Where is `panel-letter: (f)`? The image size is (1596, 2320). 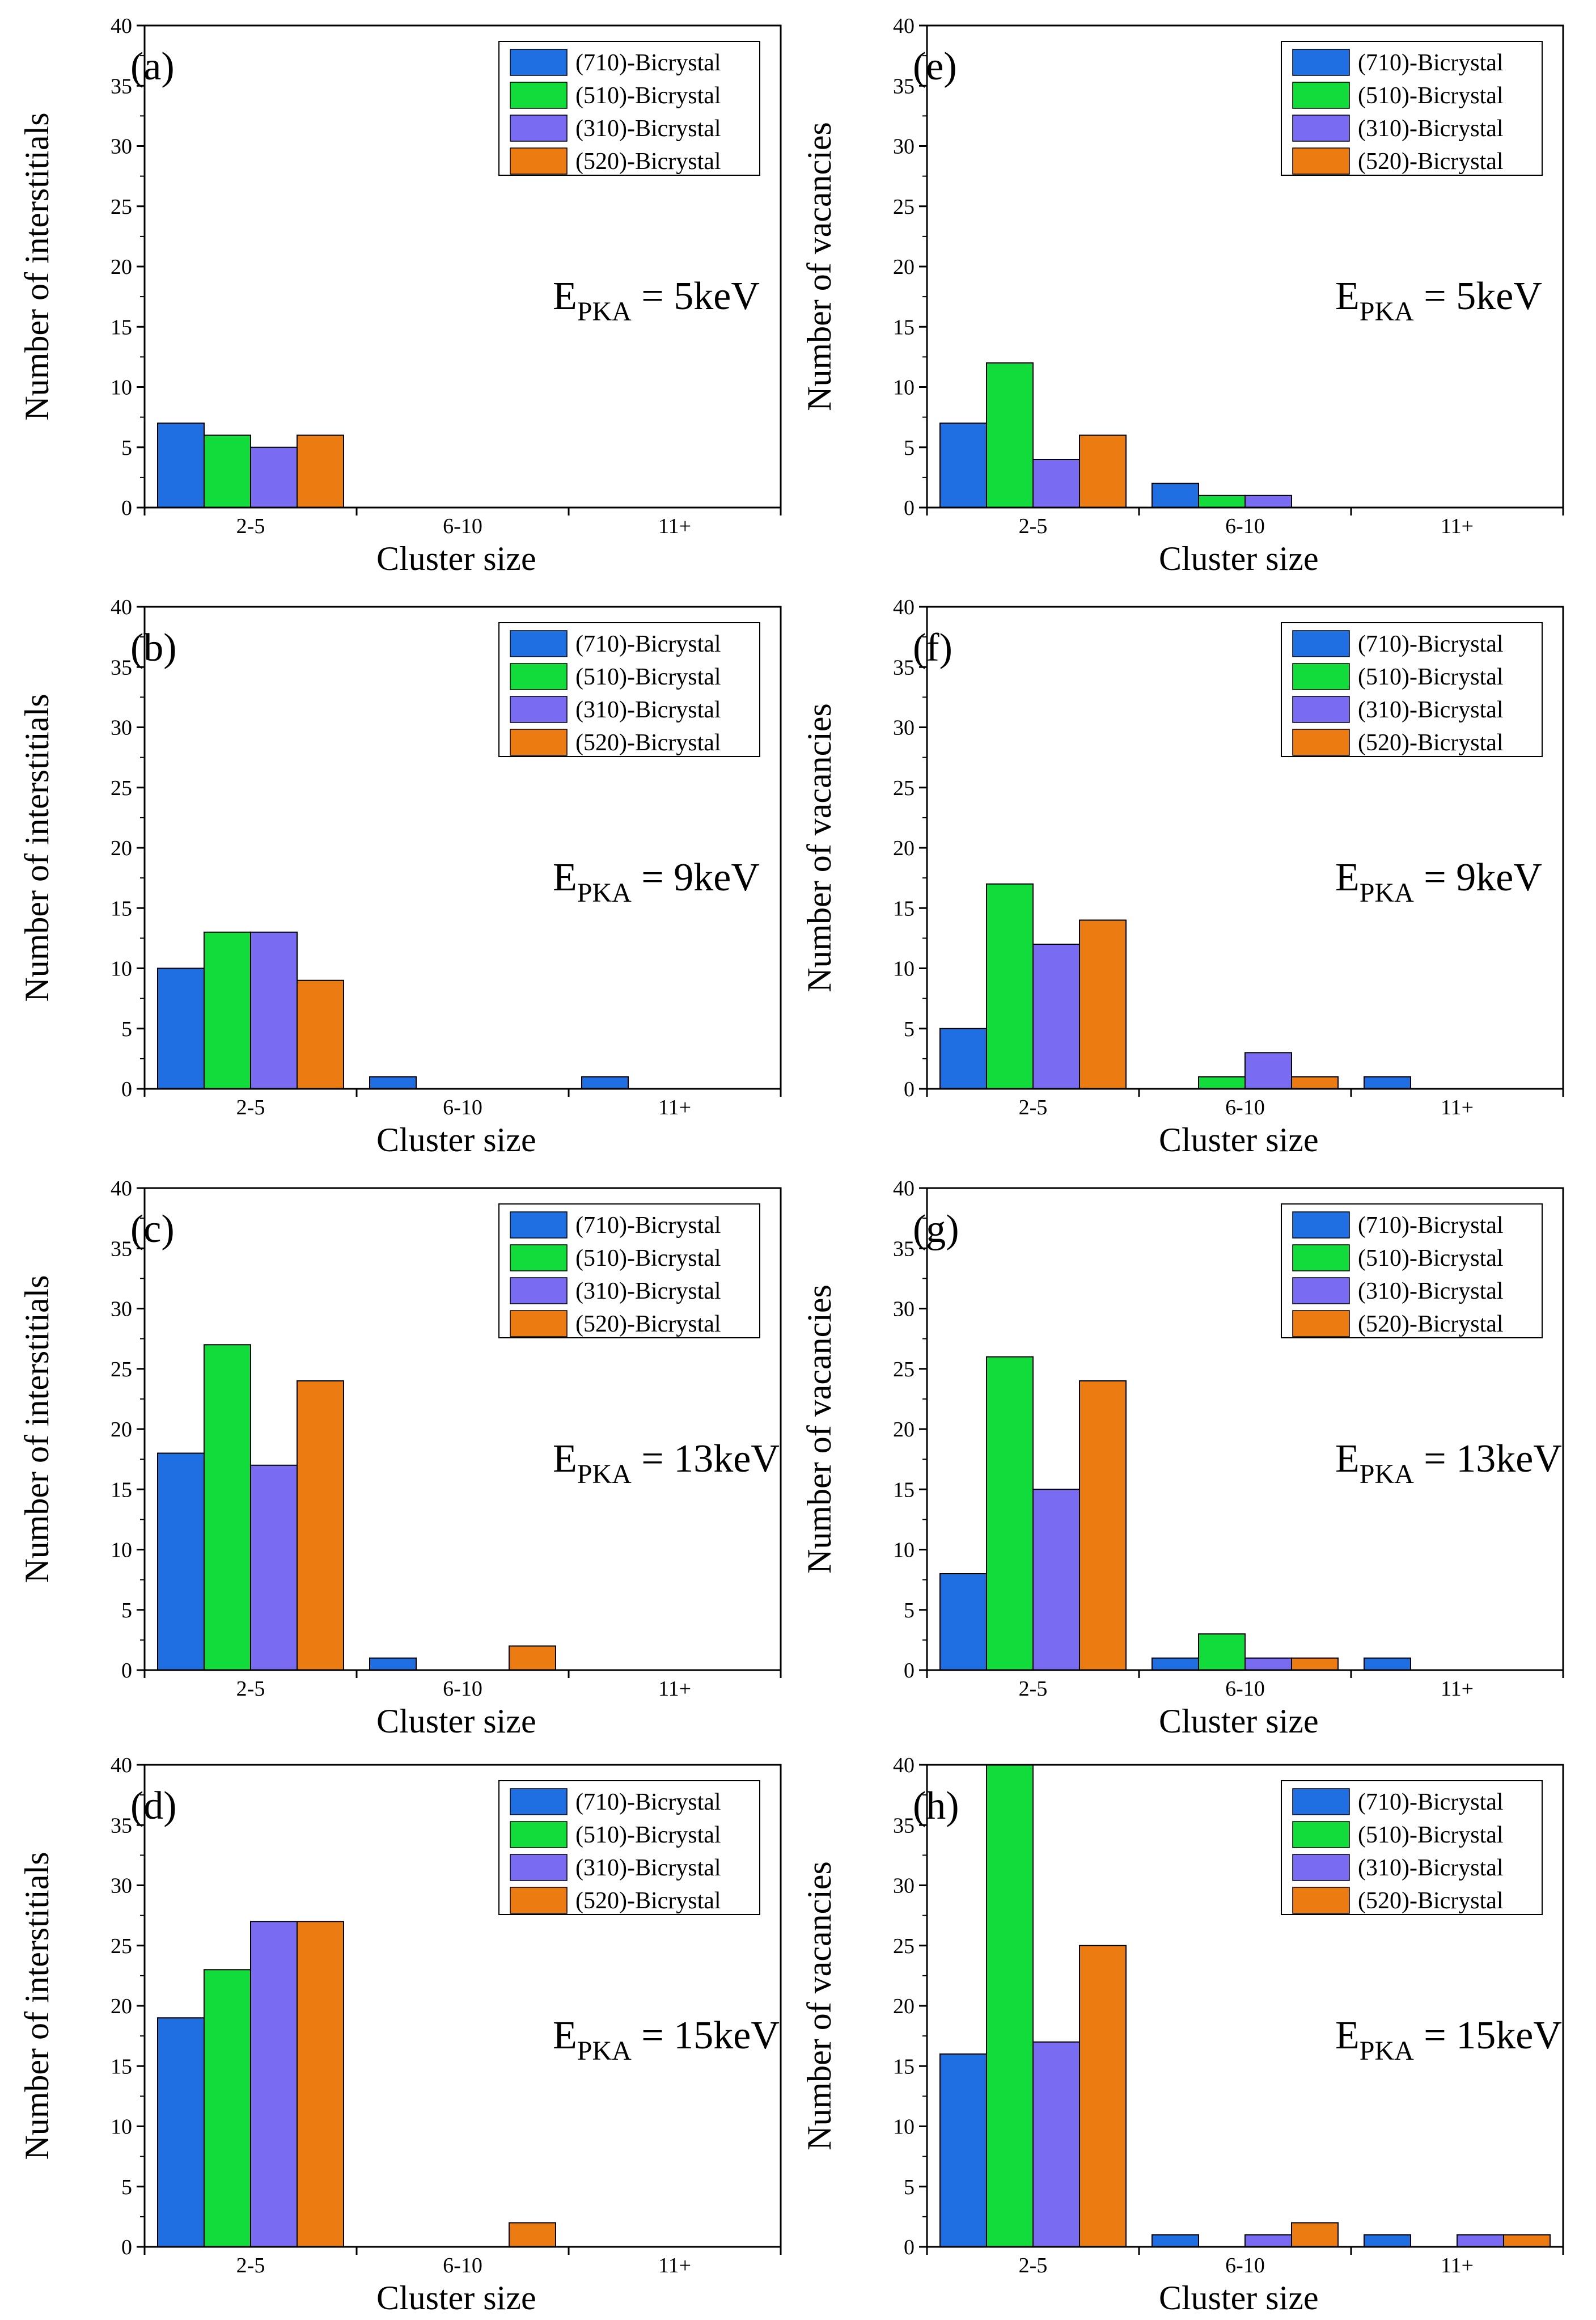
panel-letter: (f) is located at coordinates (932, 648).